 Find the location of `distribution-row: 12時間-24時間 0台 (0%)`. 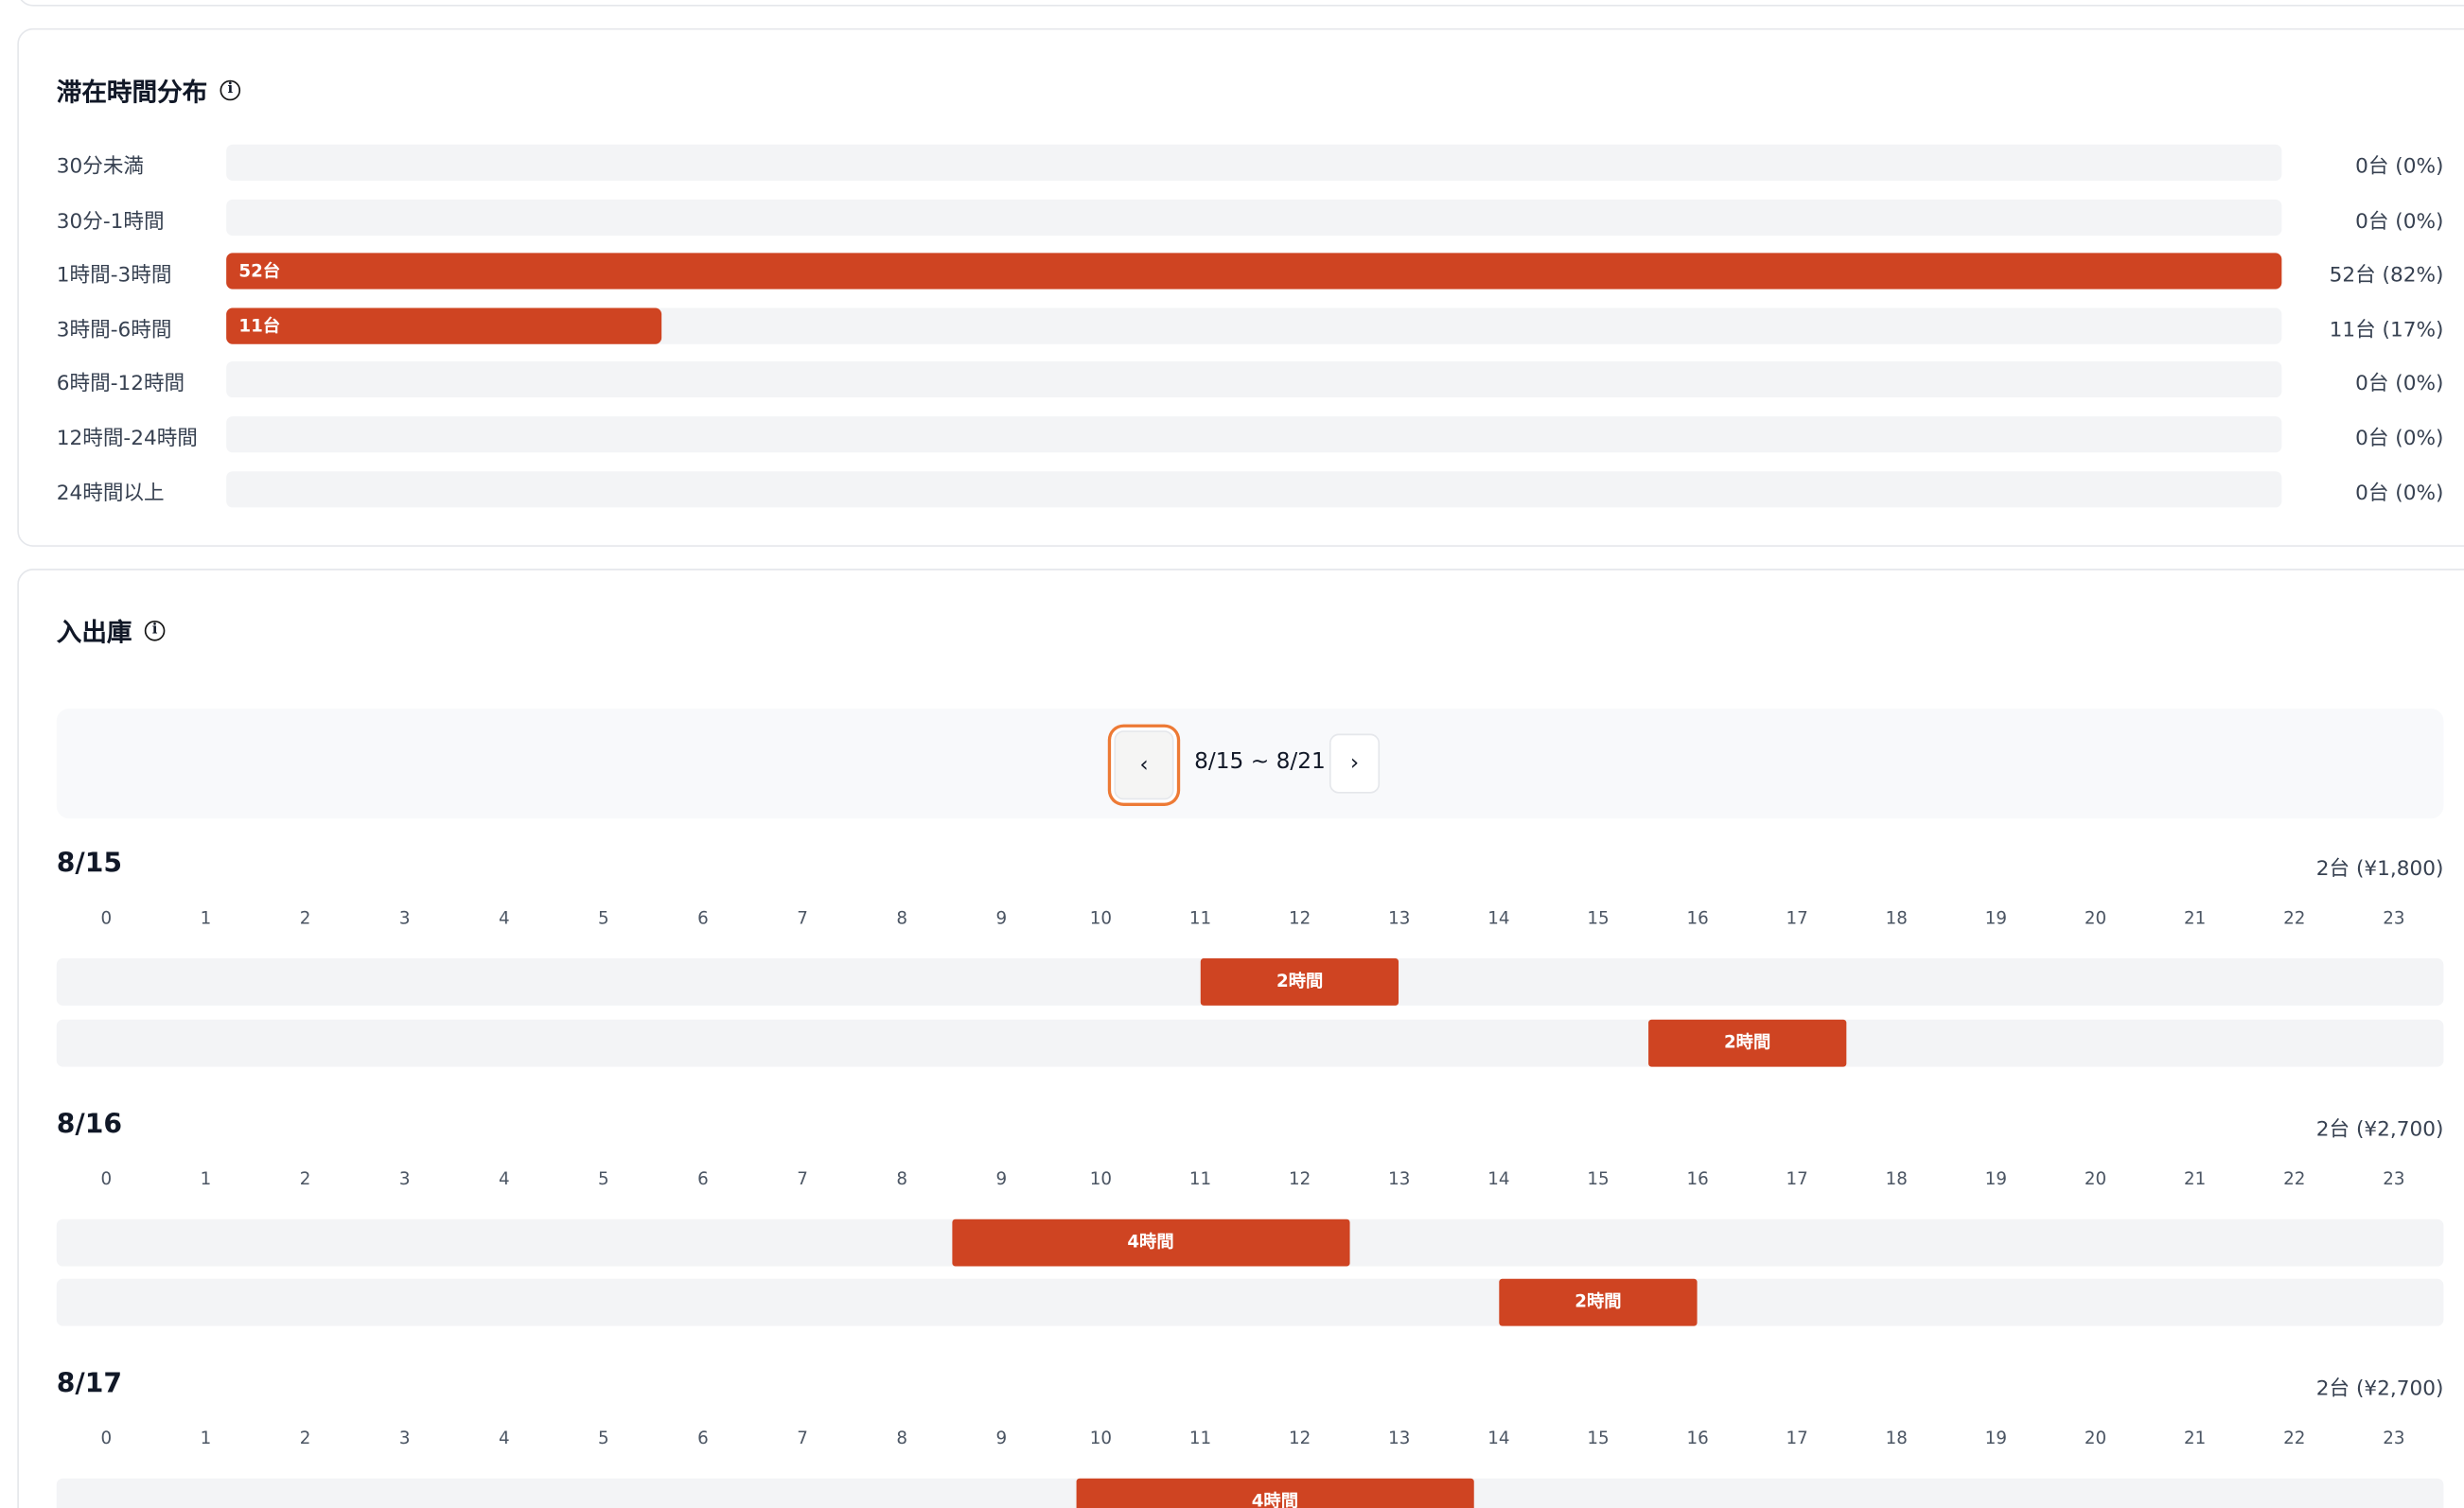

distribution-row: 12時間-24時間 0台 (0%) is located at coordinates (1250, 435).